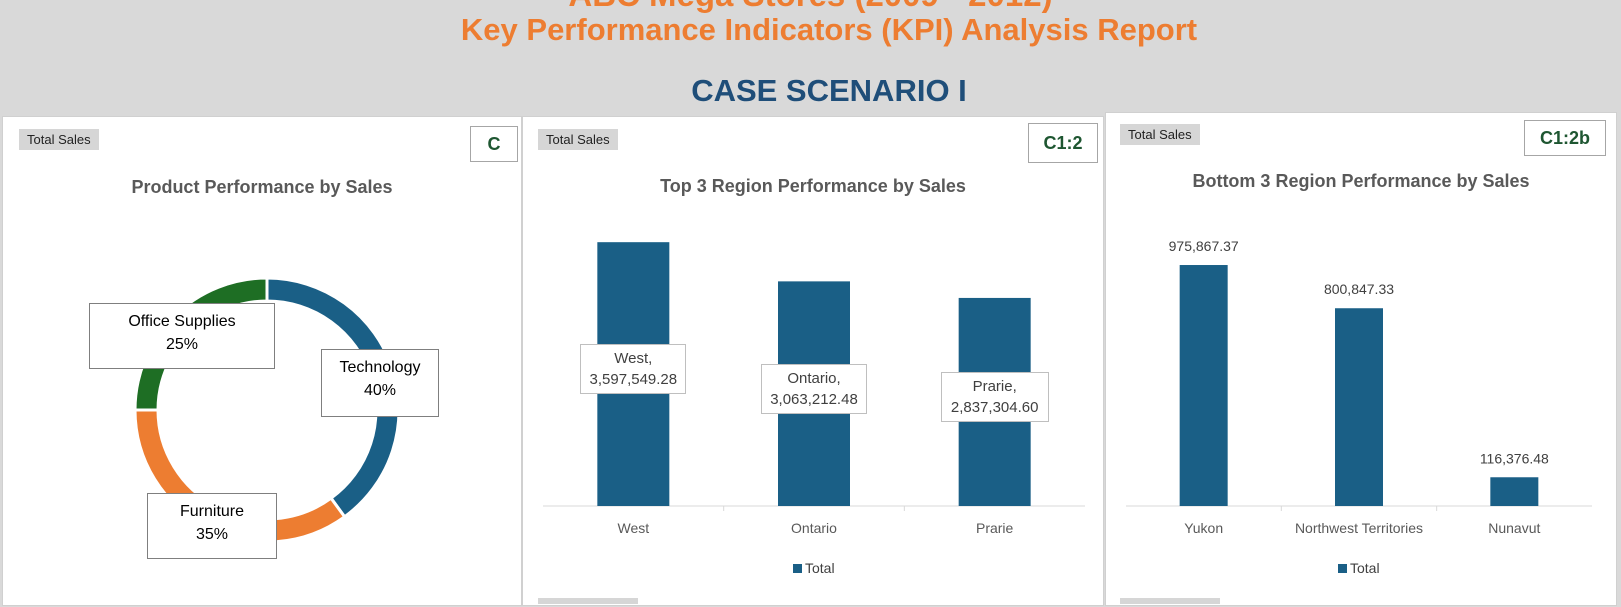 This screenshot has height=607, width=1621. What do you see at coordinates (494, 144) in the screenshot?
I see `chart-tag: C` at bounding box center [494, 144].